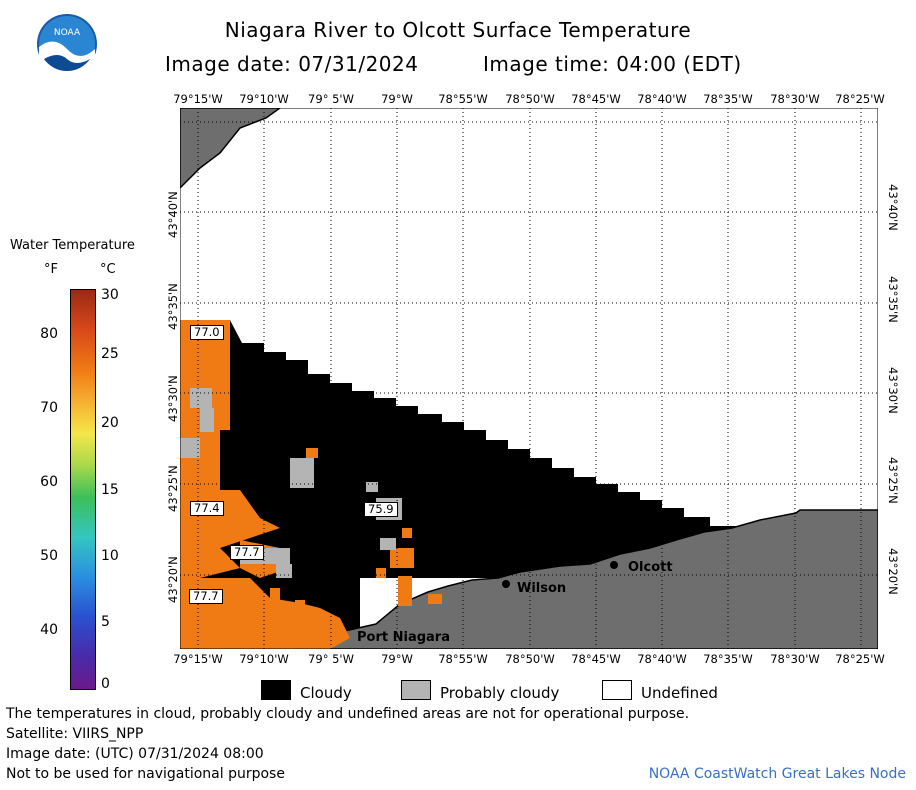 This screenshot has width=916, height=790. I want to click on place-olcott: Olcott, so click(650, 567).